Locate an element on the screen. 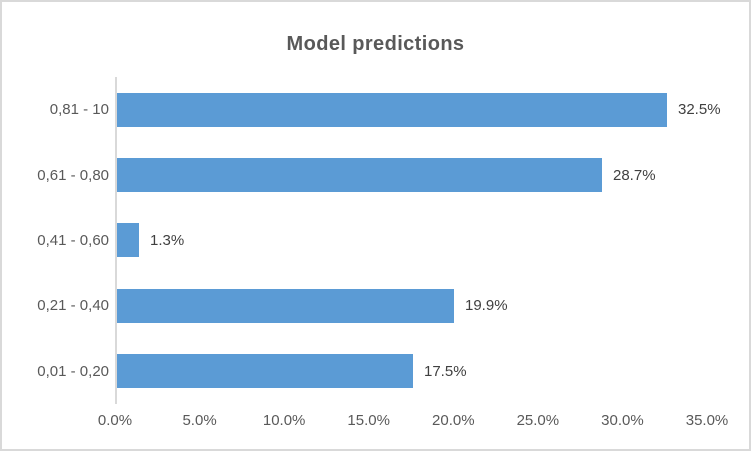  x-axis-tick-label: 0.0% is located at coordinates (115, 420).